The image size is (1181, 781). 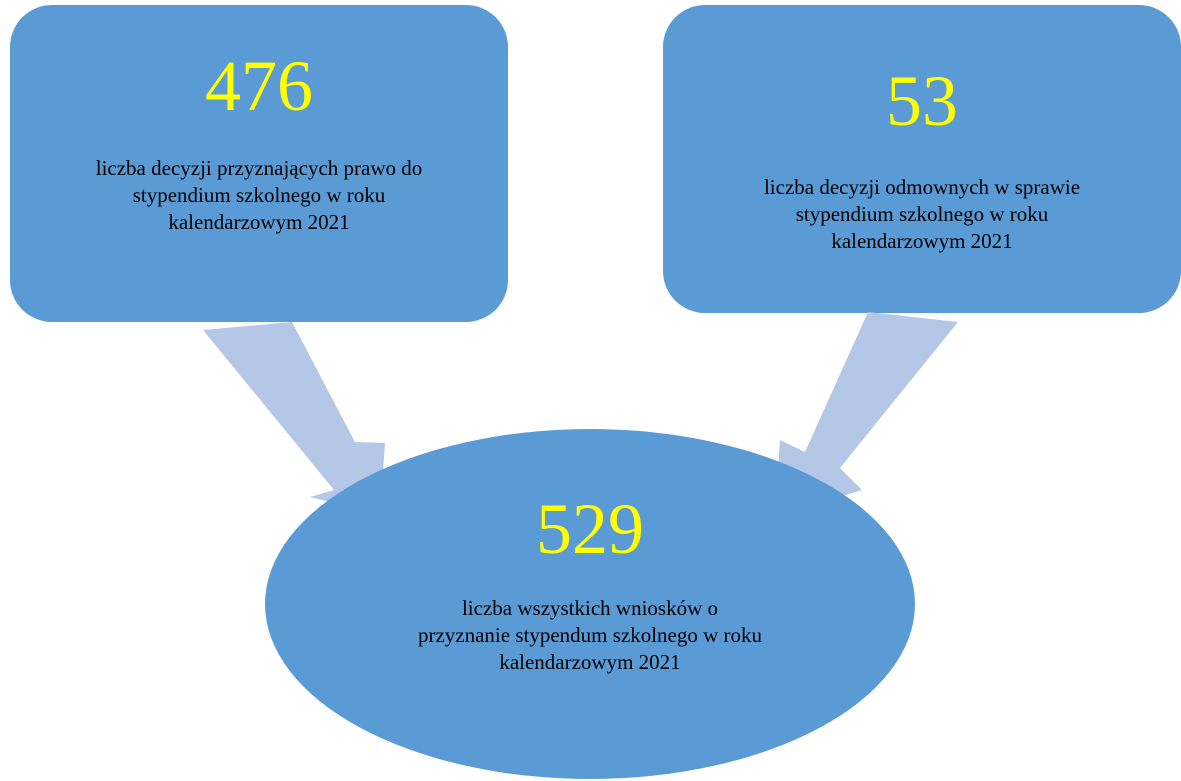 What do you see at coordinates (866, 414) in the screenshot?
I see `arrow-right` at bounding box center [866, 414].